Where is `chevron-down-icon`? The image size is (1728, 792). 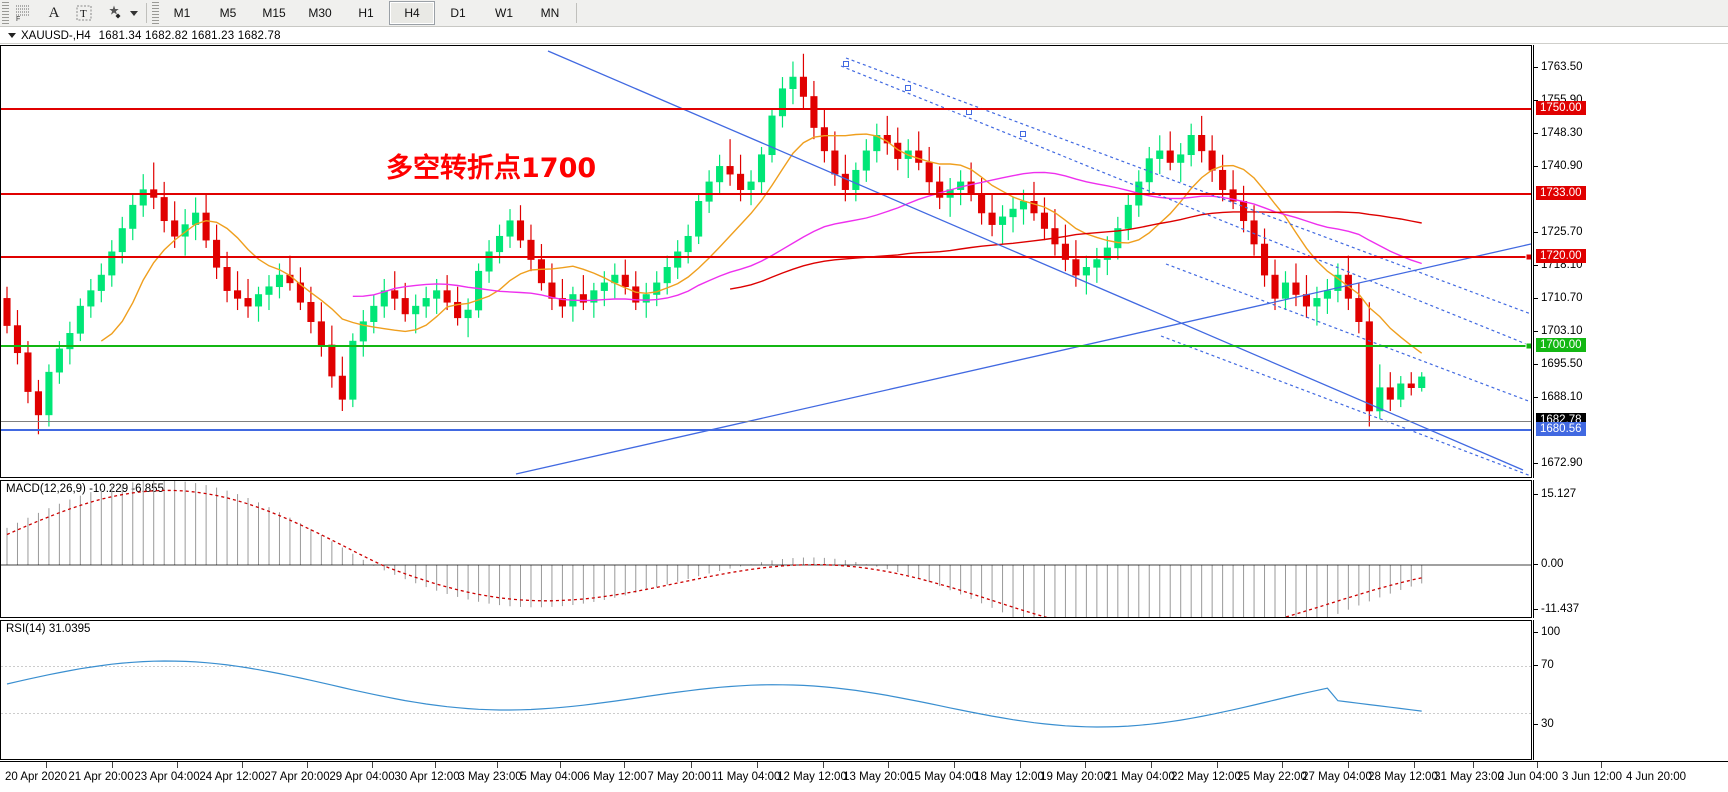
chevron-down-icon is located at coordinates (134, 13).